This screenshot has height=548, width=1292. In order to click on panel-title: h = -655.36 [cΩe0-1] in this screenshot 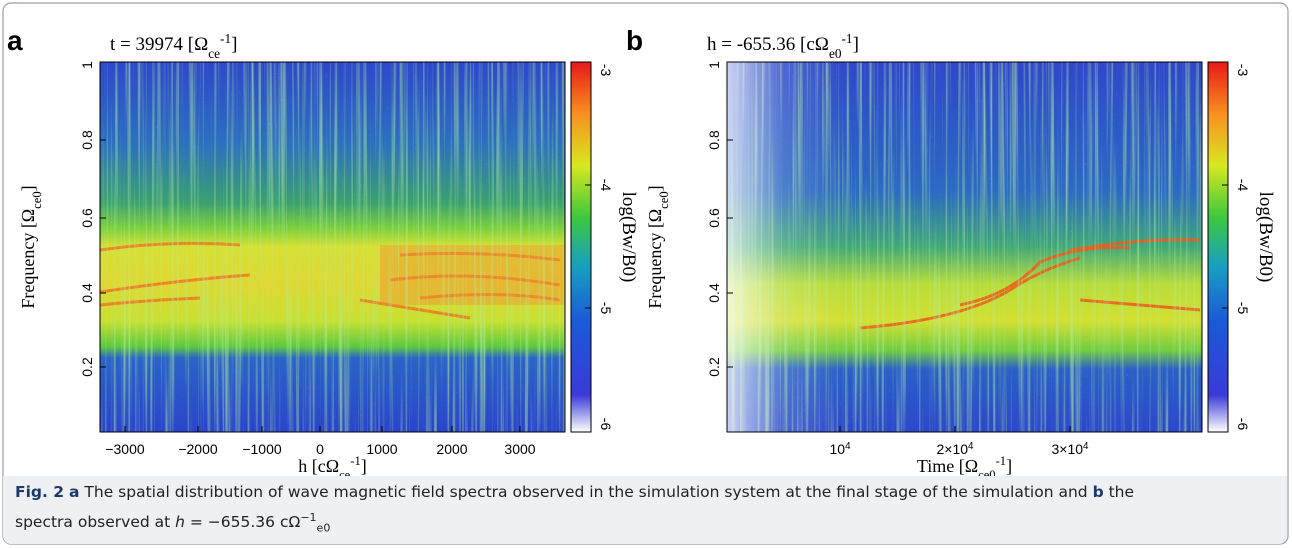, I will do `click(783, 46)`.